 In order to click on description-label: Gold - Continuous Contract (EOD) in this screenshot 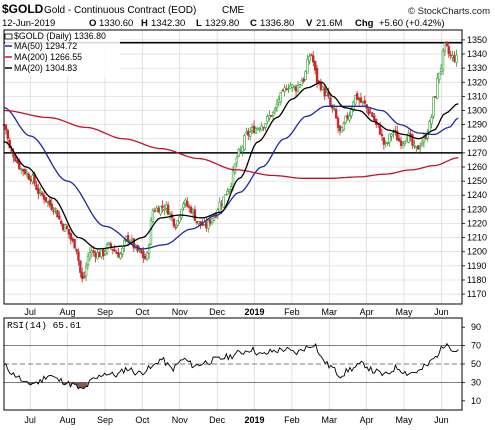, I will do `click(120, 10)`.